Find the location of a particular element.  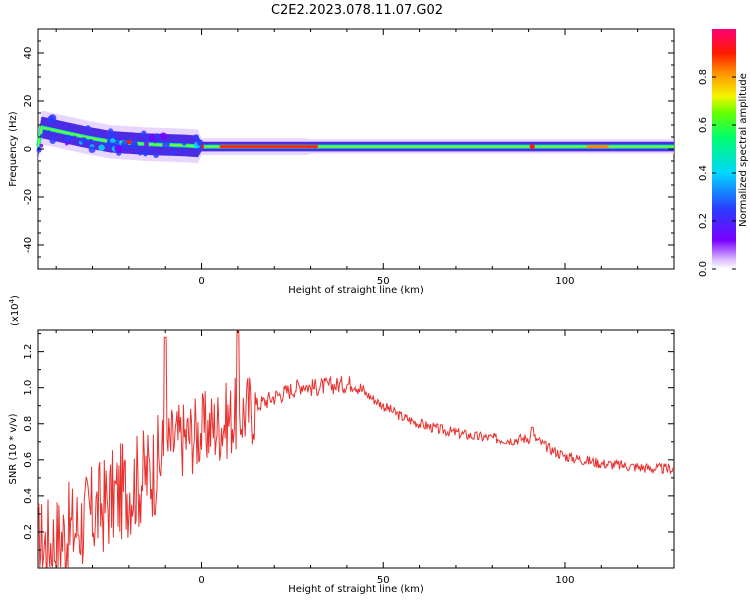

y-tick-label: 0.8 is located at coordinates (28, 424).